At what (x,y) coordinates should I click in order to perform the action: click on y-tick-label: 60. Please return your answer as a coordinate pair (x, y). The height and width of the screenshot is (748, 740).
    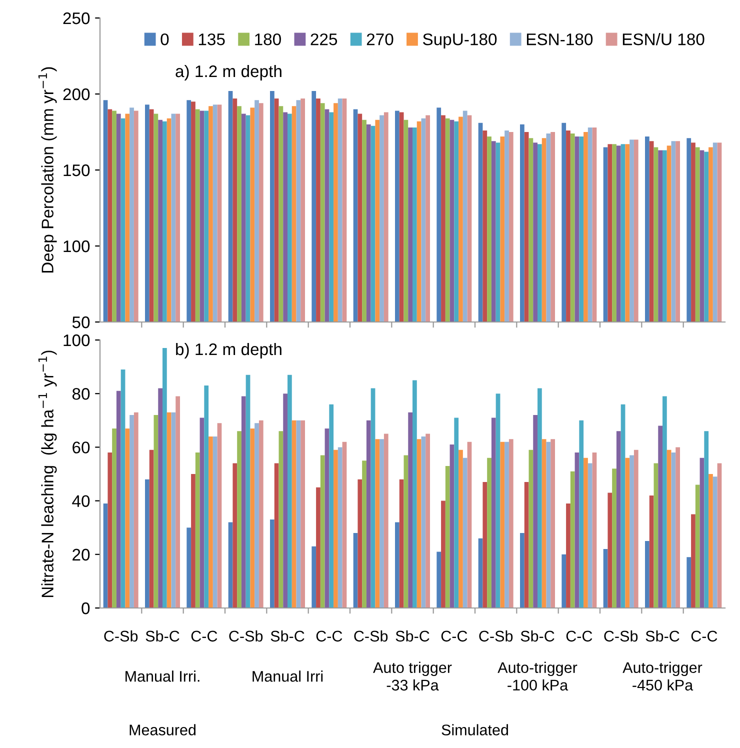
    Looking at the image, I should click on (81, 448).